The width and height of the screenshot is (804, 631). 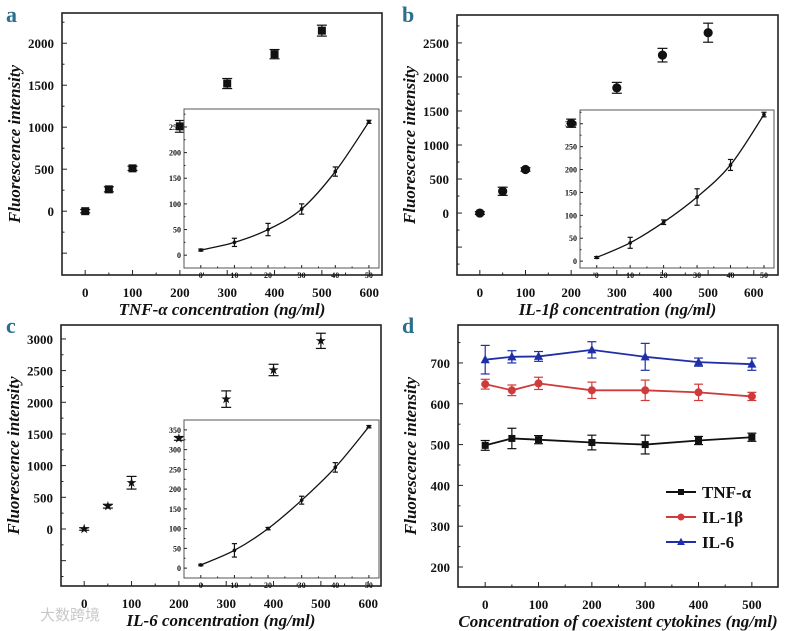 I want to click on inset-y-tick-label: 250, so click(x=175, y=127).